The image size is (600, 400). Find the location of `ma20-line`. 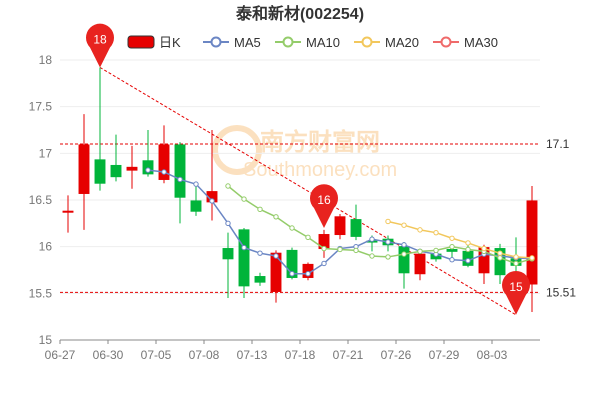

ma20-line is located at coordinates (460, 239).